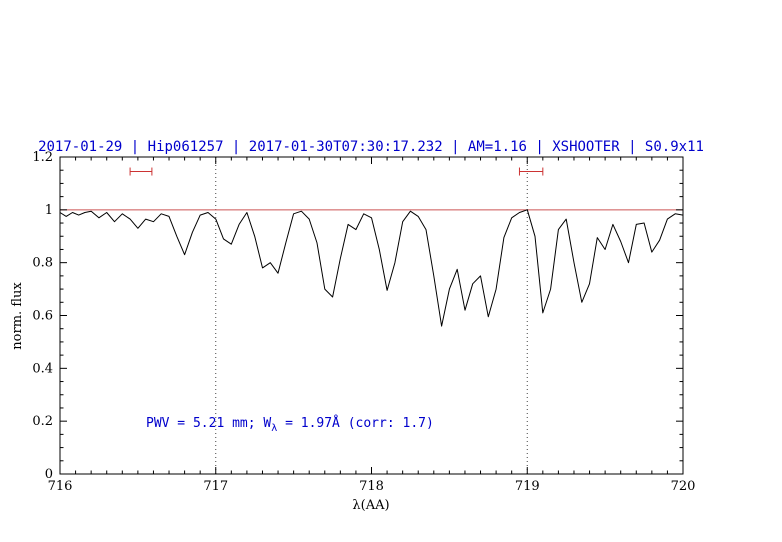  What do you see at coordinates (49, 210) in the screenshot?
I see `y-tick-label: 1` at bounding box center [49, 210].